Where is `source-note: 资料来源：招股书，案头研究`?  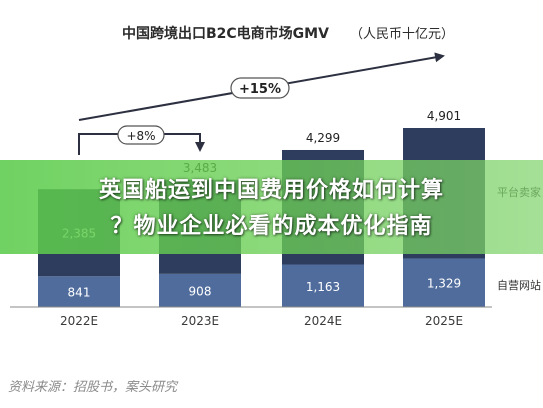 source-note: 资料来源：招股书，案头研究 is located at coordinates (93, 387).